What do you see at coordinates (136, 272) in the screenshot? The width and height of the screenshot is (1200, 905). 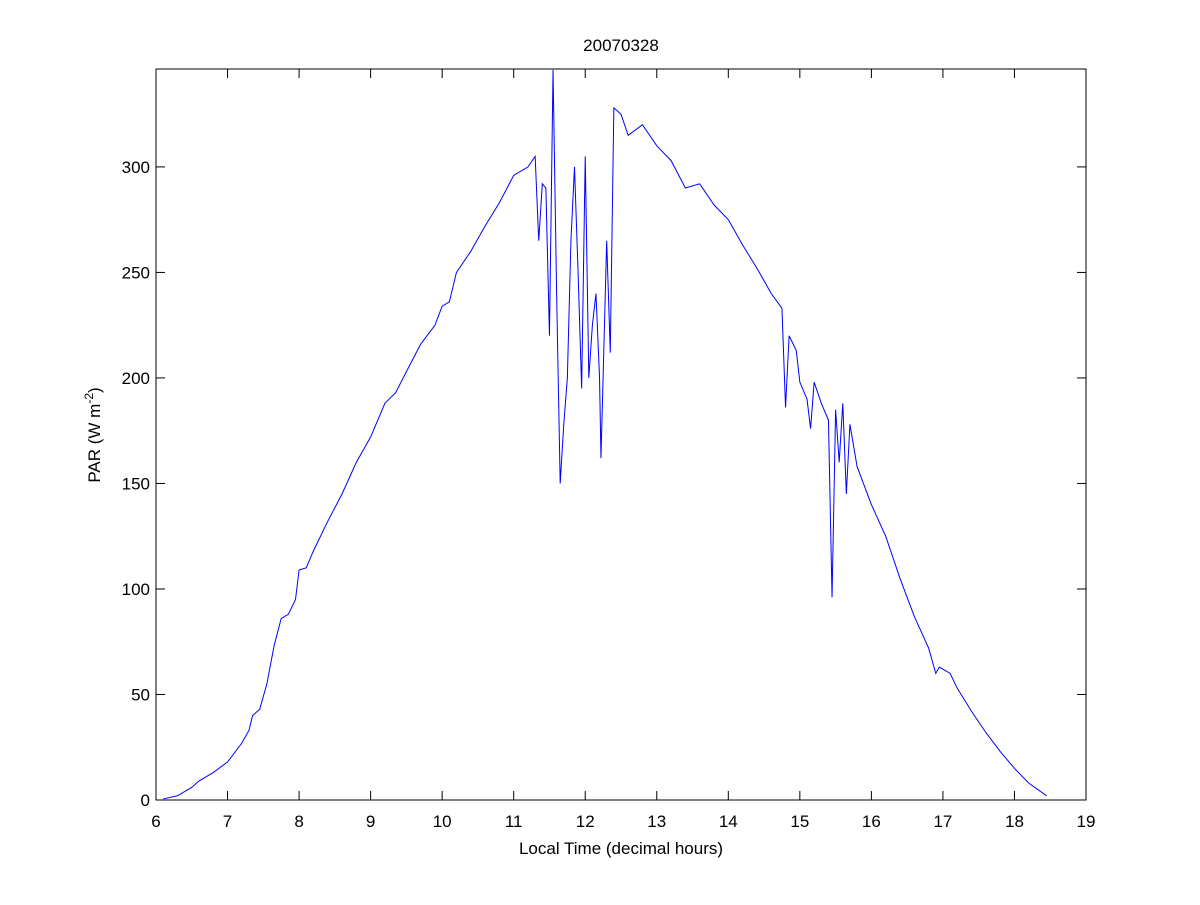 I see `y-tick-label: 250` at bounding box center [136, 272].